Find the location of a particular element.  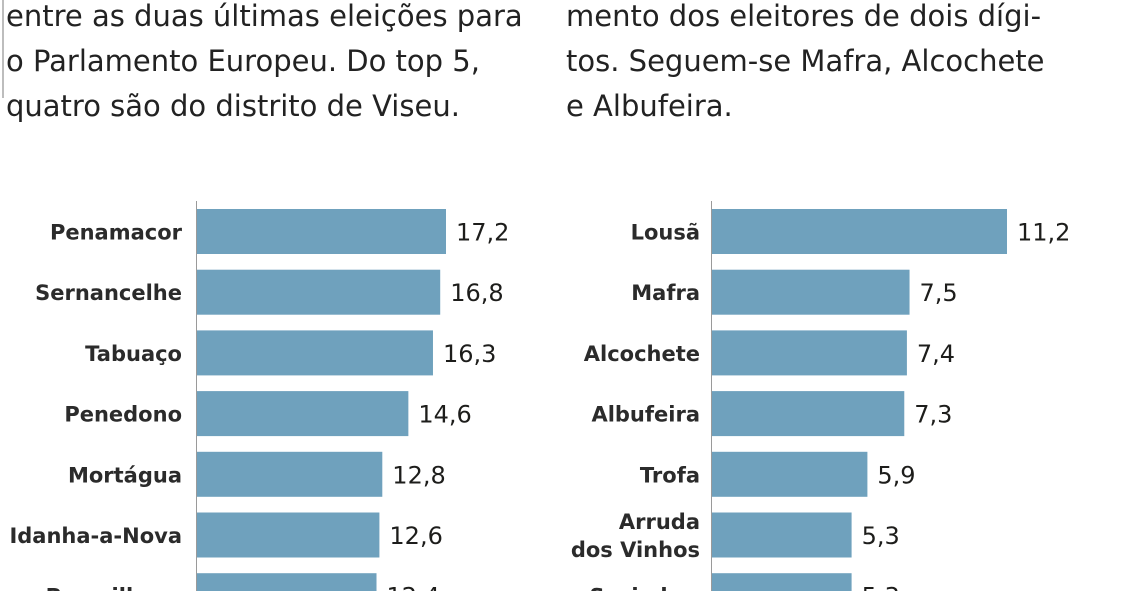

intro-right-line: e Albufeira. is located at coordinates (649, 106).